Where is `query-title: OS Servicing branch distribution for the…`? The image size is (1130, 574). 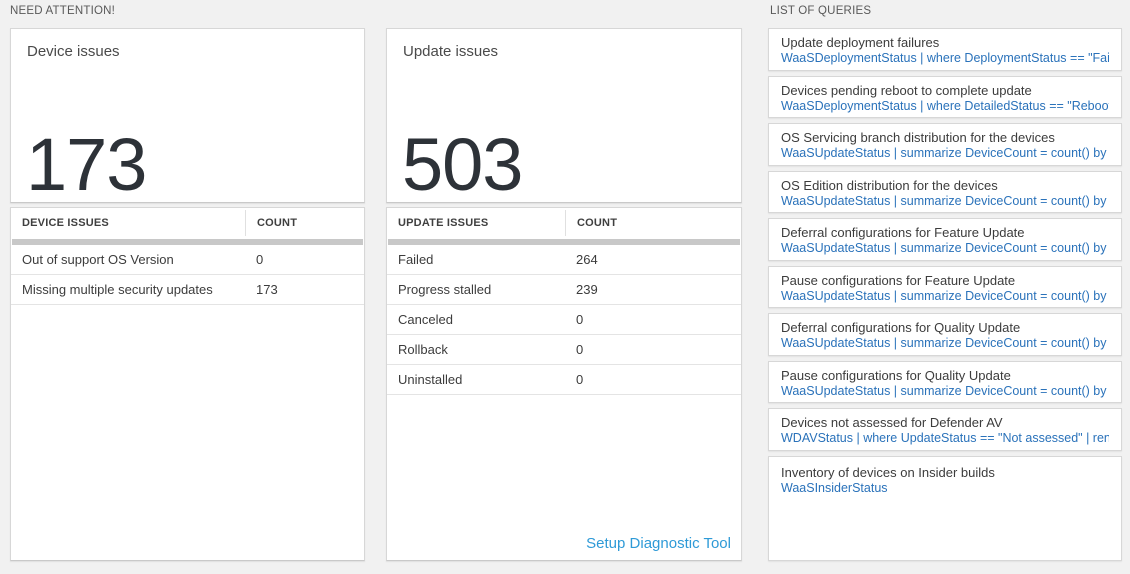 query-title: OS Servicing branch distribution for the… is located at coordinates (918, 137).